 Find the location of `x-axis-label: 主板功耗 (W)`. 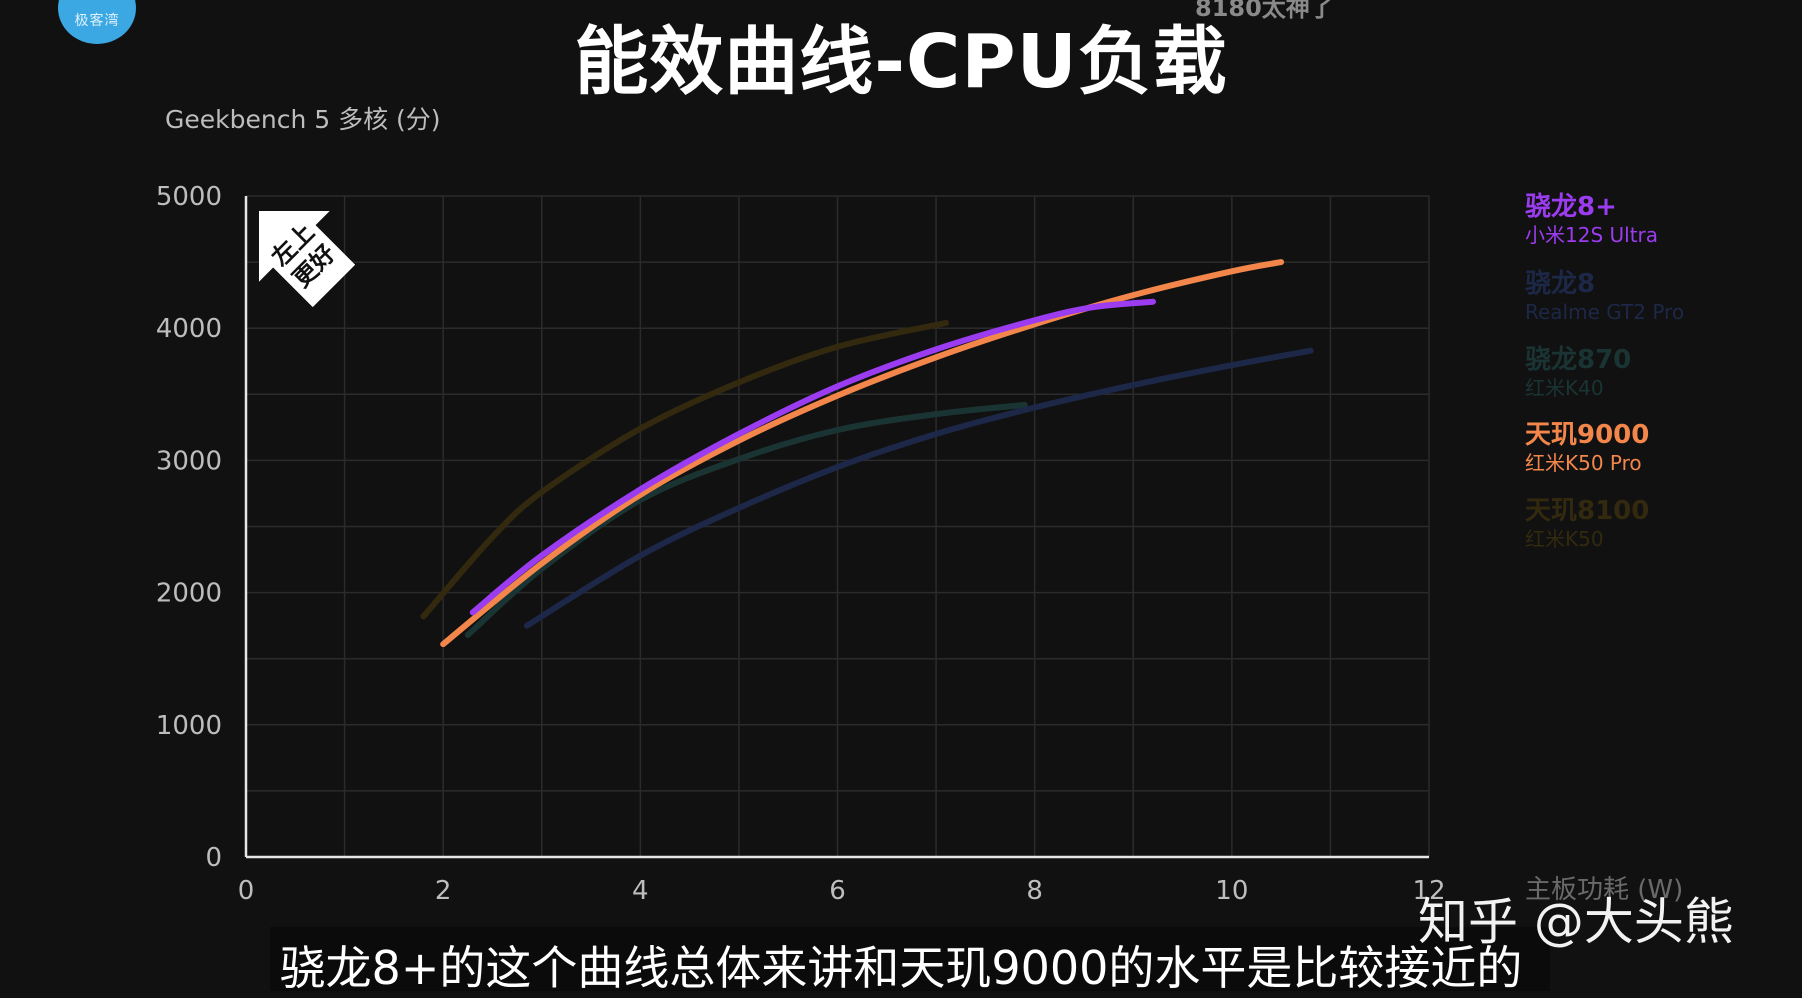

x-axis-label: 主板功耗 (W) is located at coordinates (1604, 890).